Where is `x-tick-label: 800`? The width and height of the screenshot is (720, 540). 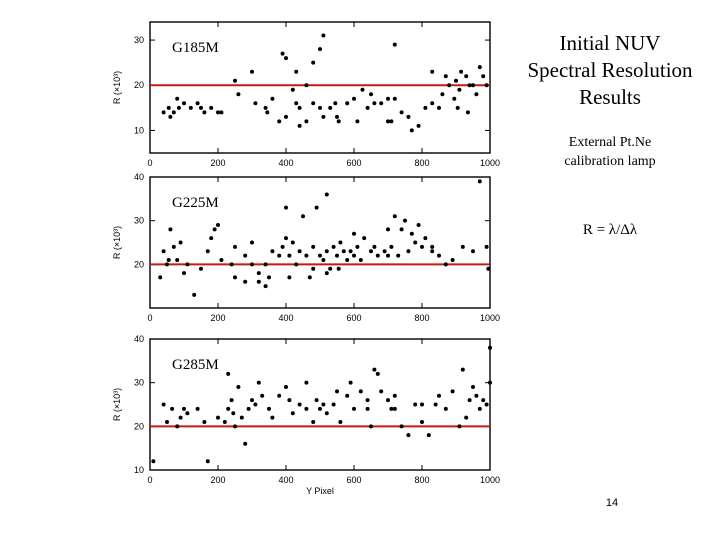 x-tick-label: 800 is located at coordinates (421, 163).